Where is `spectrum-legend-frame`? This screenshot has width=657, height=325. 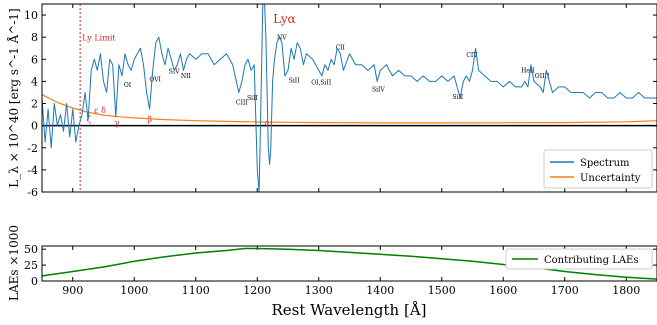
spectrum-legend-frame is located at coordinates (598, 169).